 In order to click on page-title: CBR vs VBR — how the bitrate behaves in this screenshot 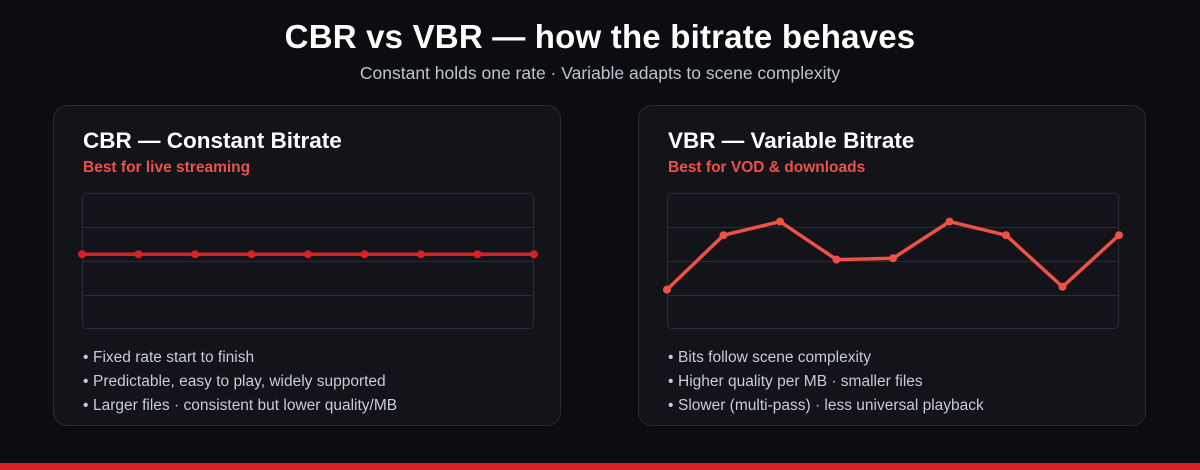, I will do `click(600, 36)`.